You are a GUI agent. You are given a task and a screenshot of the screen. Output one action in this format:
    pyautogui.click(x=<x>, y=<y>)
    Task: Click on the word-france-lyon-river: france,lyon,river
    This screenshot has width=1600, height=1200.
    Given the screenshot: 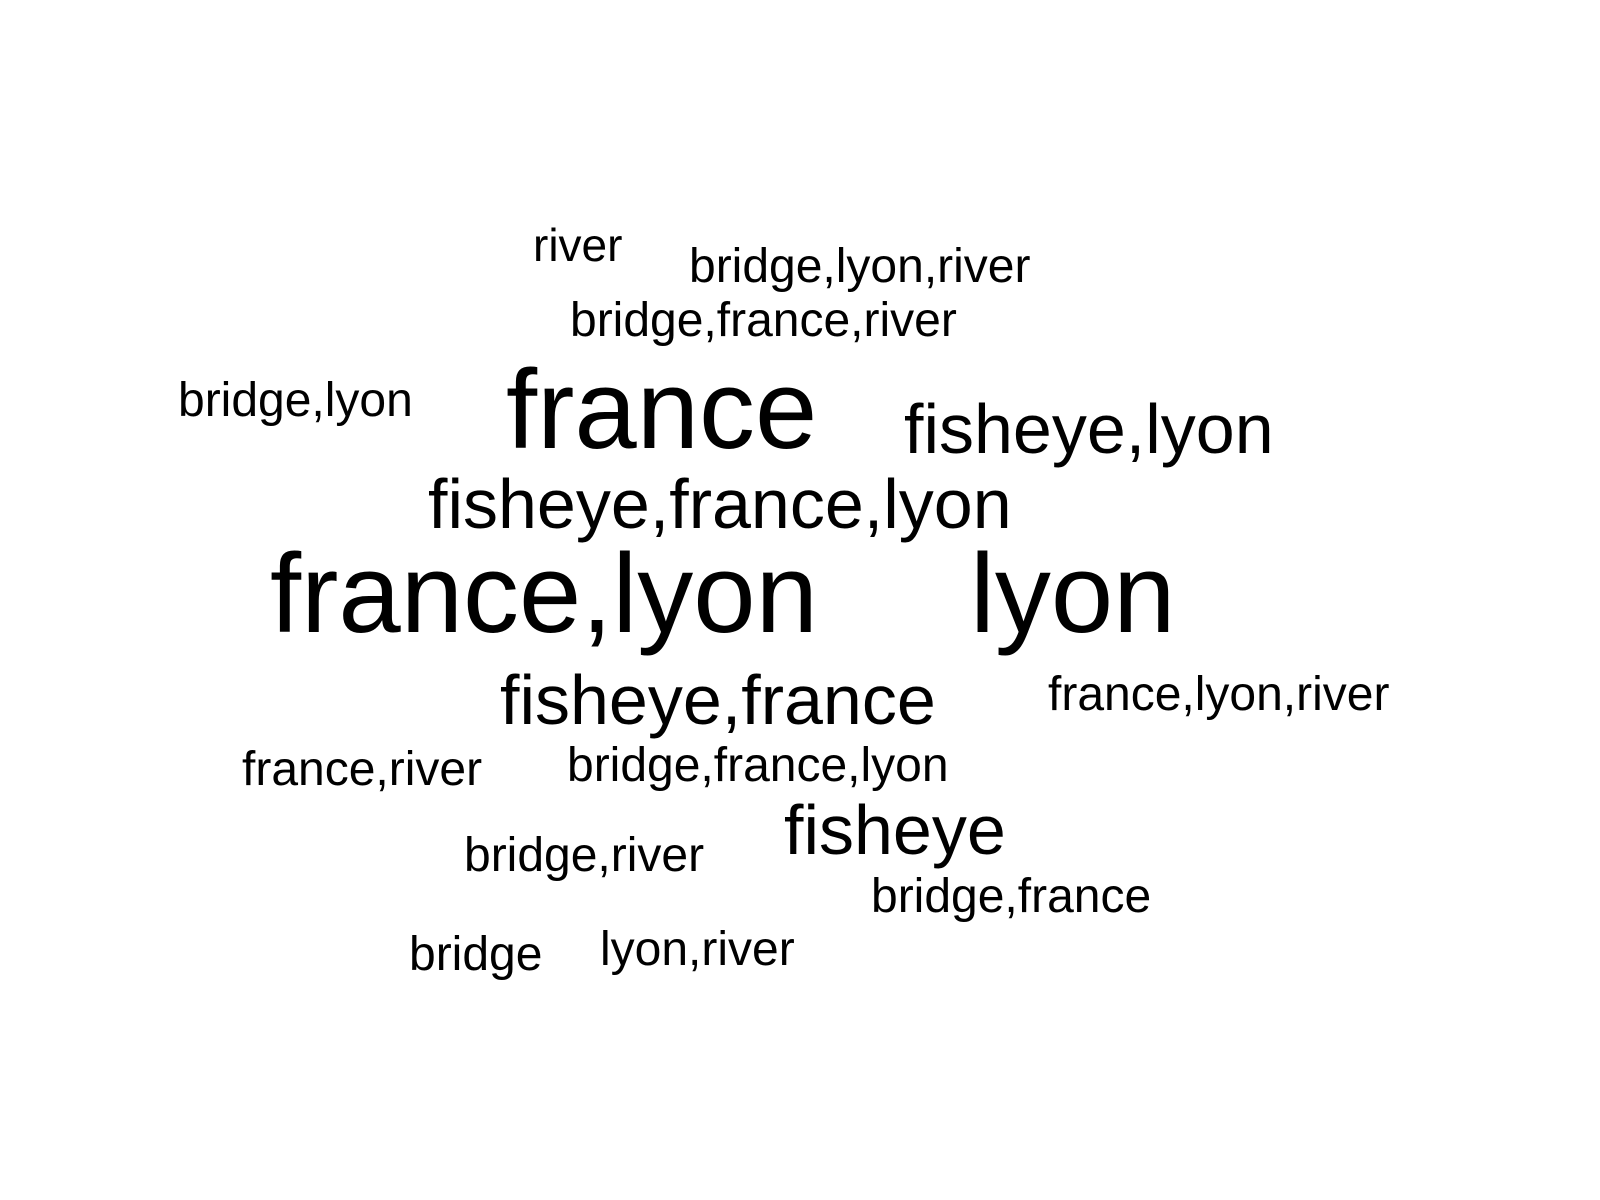 What is the action you would take?
    pyautogui.click(x=1219, y=694)
    